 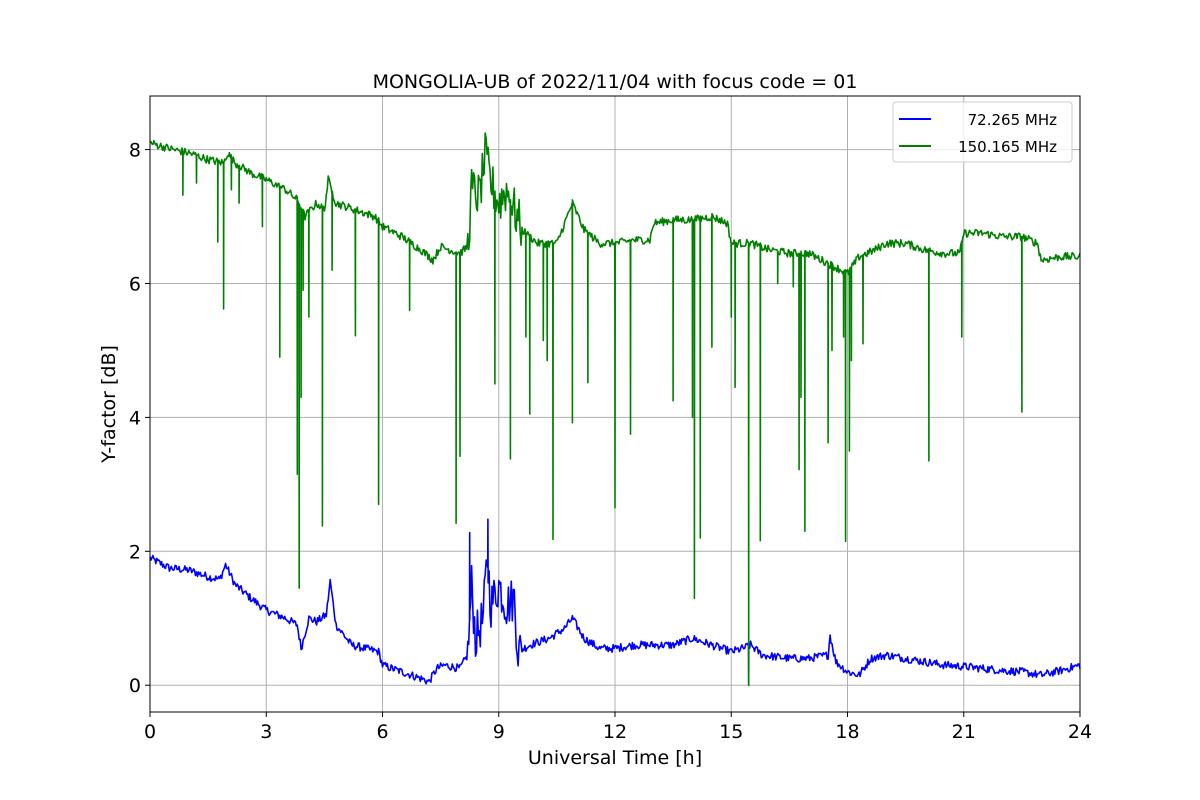 What do you see at coordinates (731, 732) in the screenshot?
I see `x-tick-label: 15` at bounding box center [731, 732].